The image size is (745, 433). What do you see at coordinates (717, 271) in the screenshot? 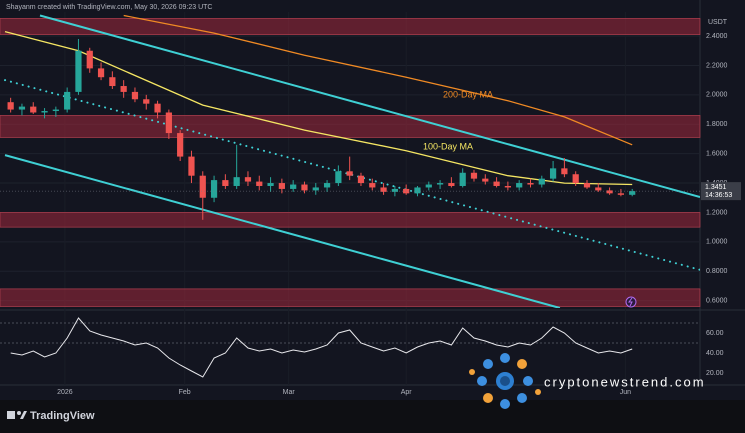
I see `y-tick-label: 0.8000` at bounding box center [717, 271].